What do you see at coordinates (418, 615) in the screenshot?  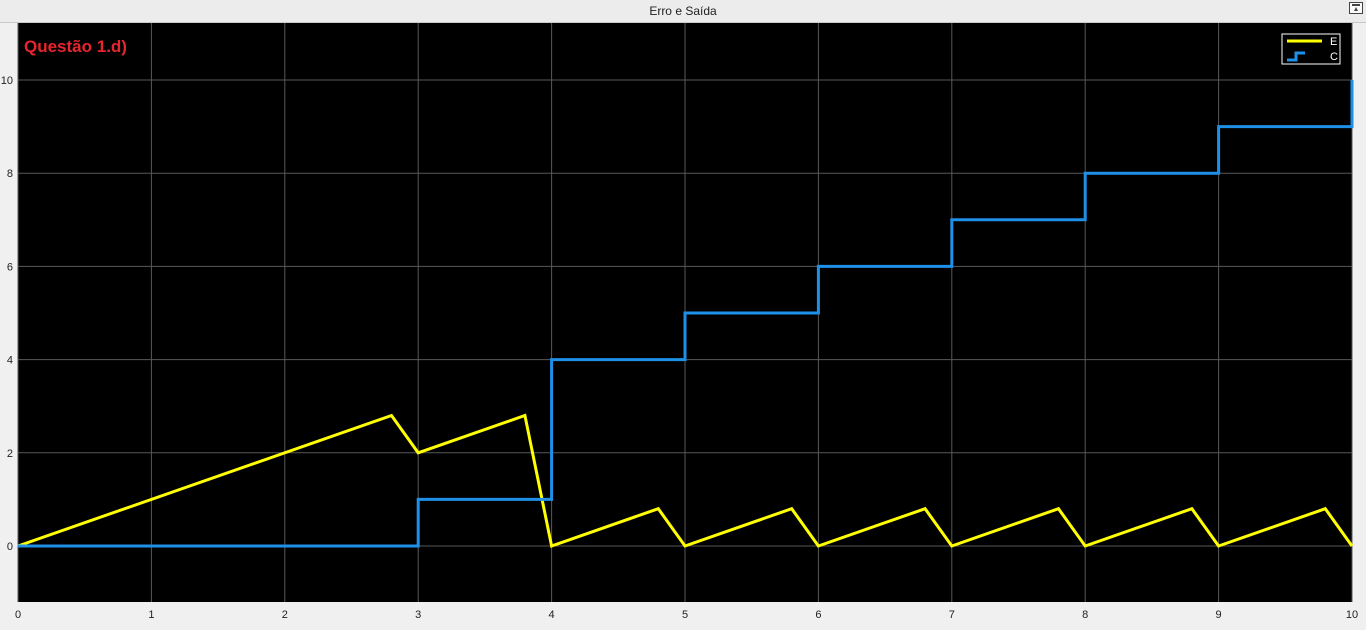 I see `x-tick-label: 3` at bounding box center [418, 615].